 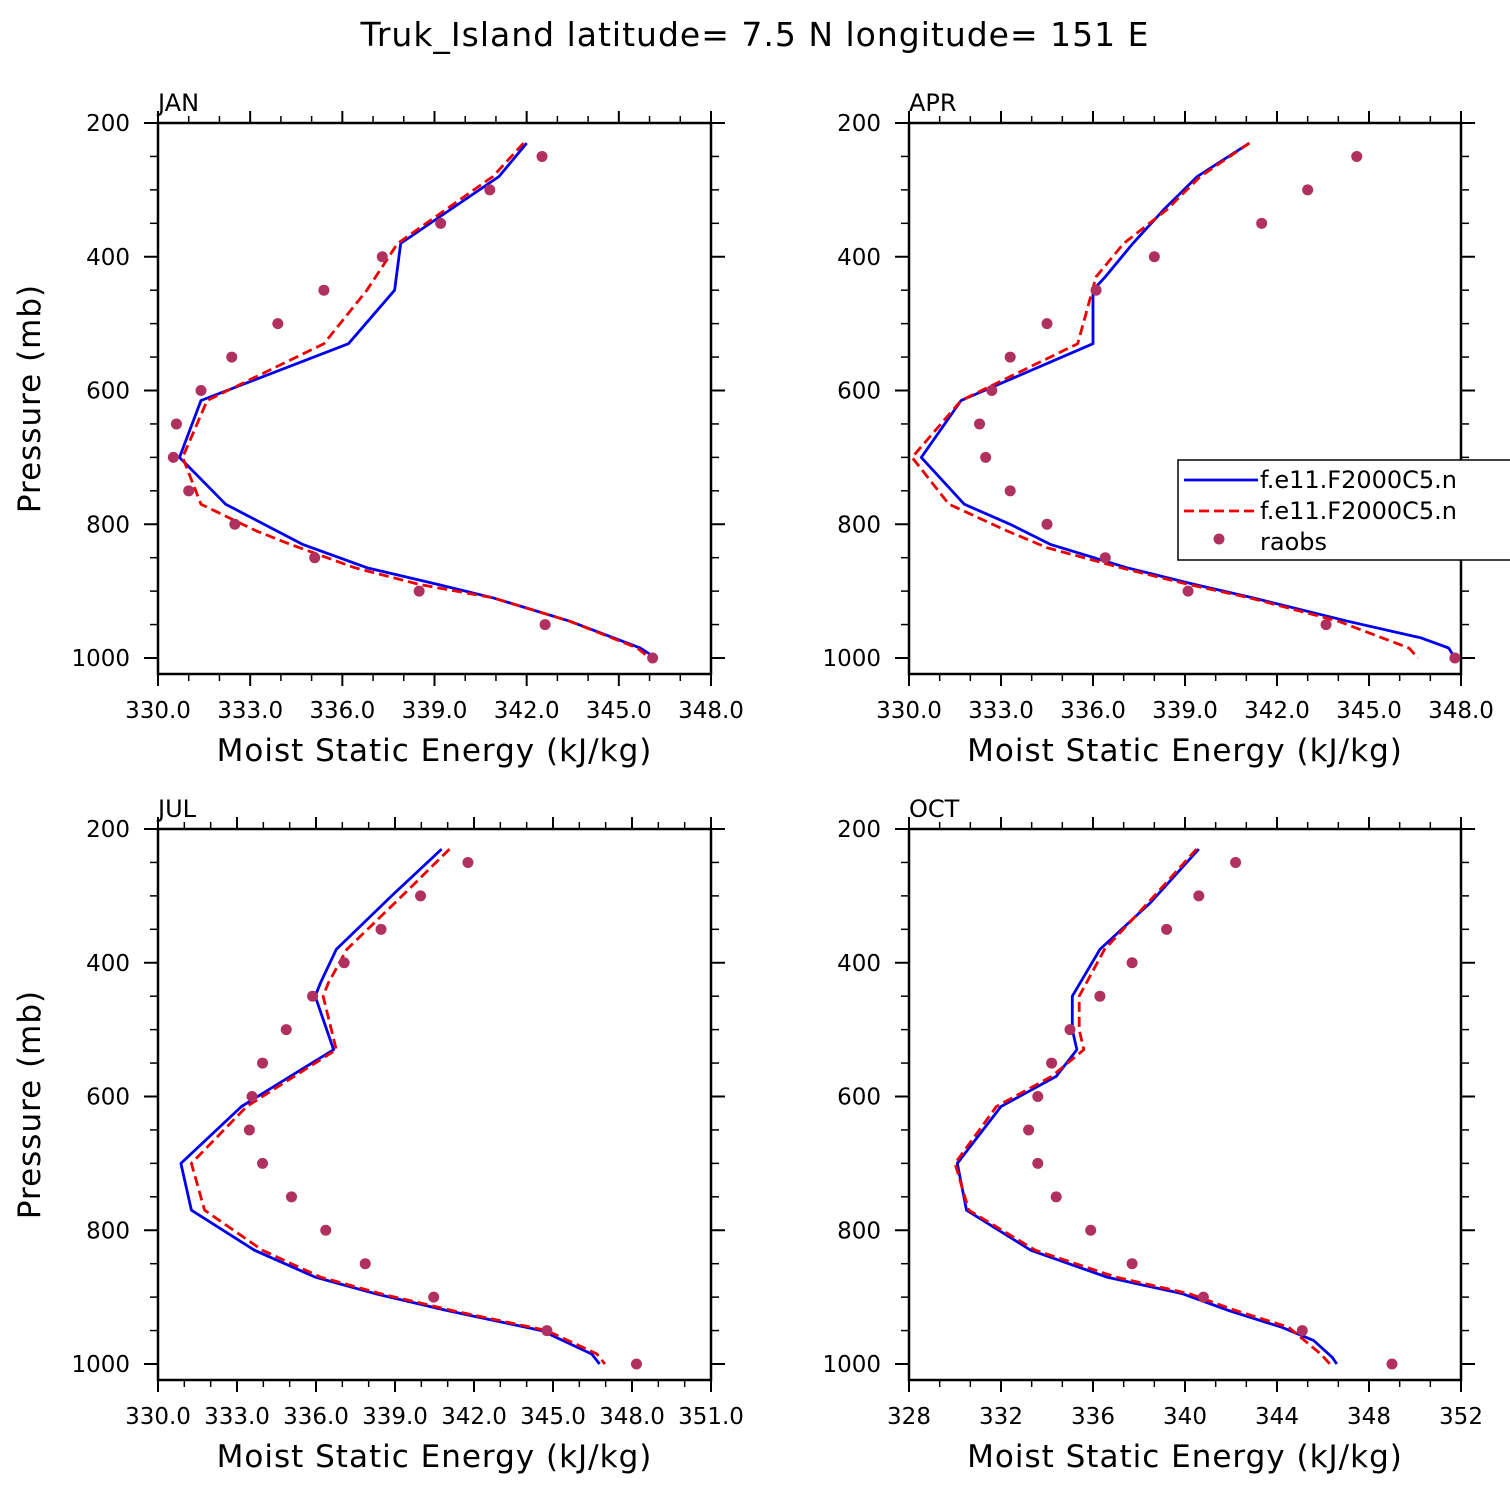 I want to click on x-tick-label: 340, so click(x=1185, y=1417).